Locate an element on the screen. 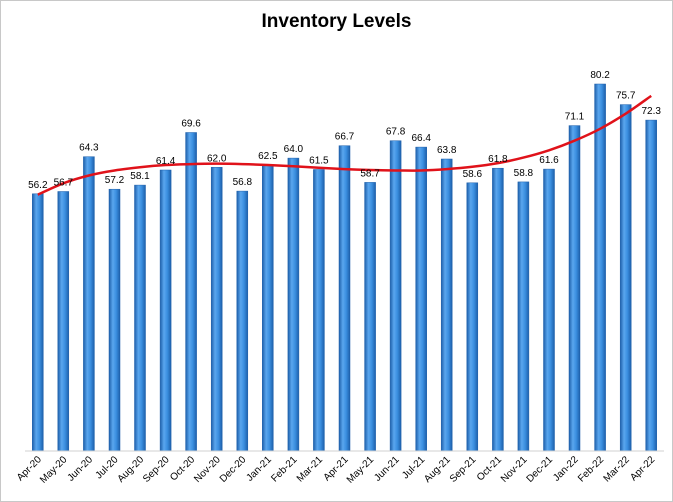 The height and width of the screenshot is (502, 673). value-label-Mar-21: 61.5 is located at coordinates (319, 161).